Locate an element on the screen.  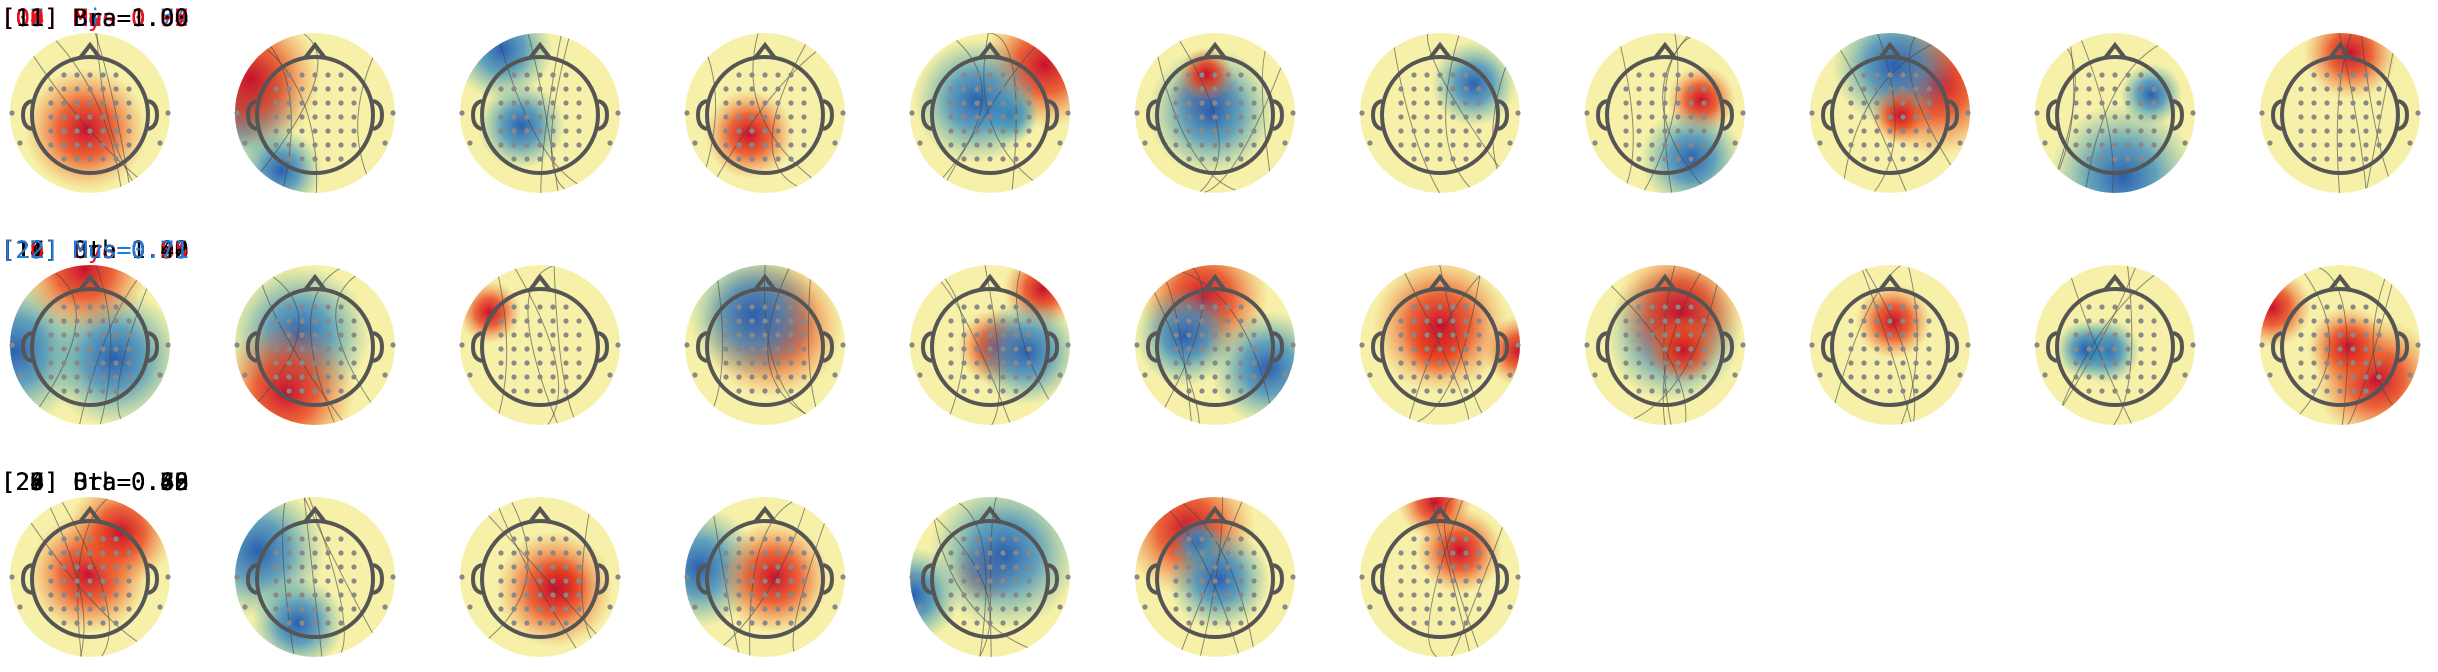
component-label: [10] Mus=0.97 is located at coordinates (95, 18).